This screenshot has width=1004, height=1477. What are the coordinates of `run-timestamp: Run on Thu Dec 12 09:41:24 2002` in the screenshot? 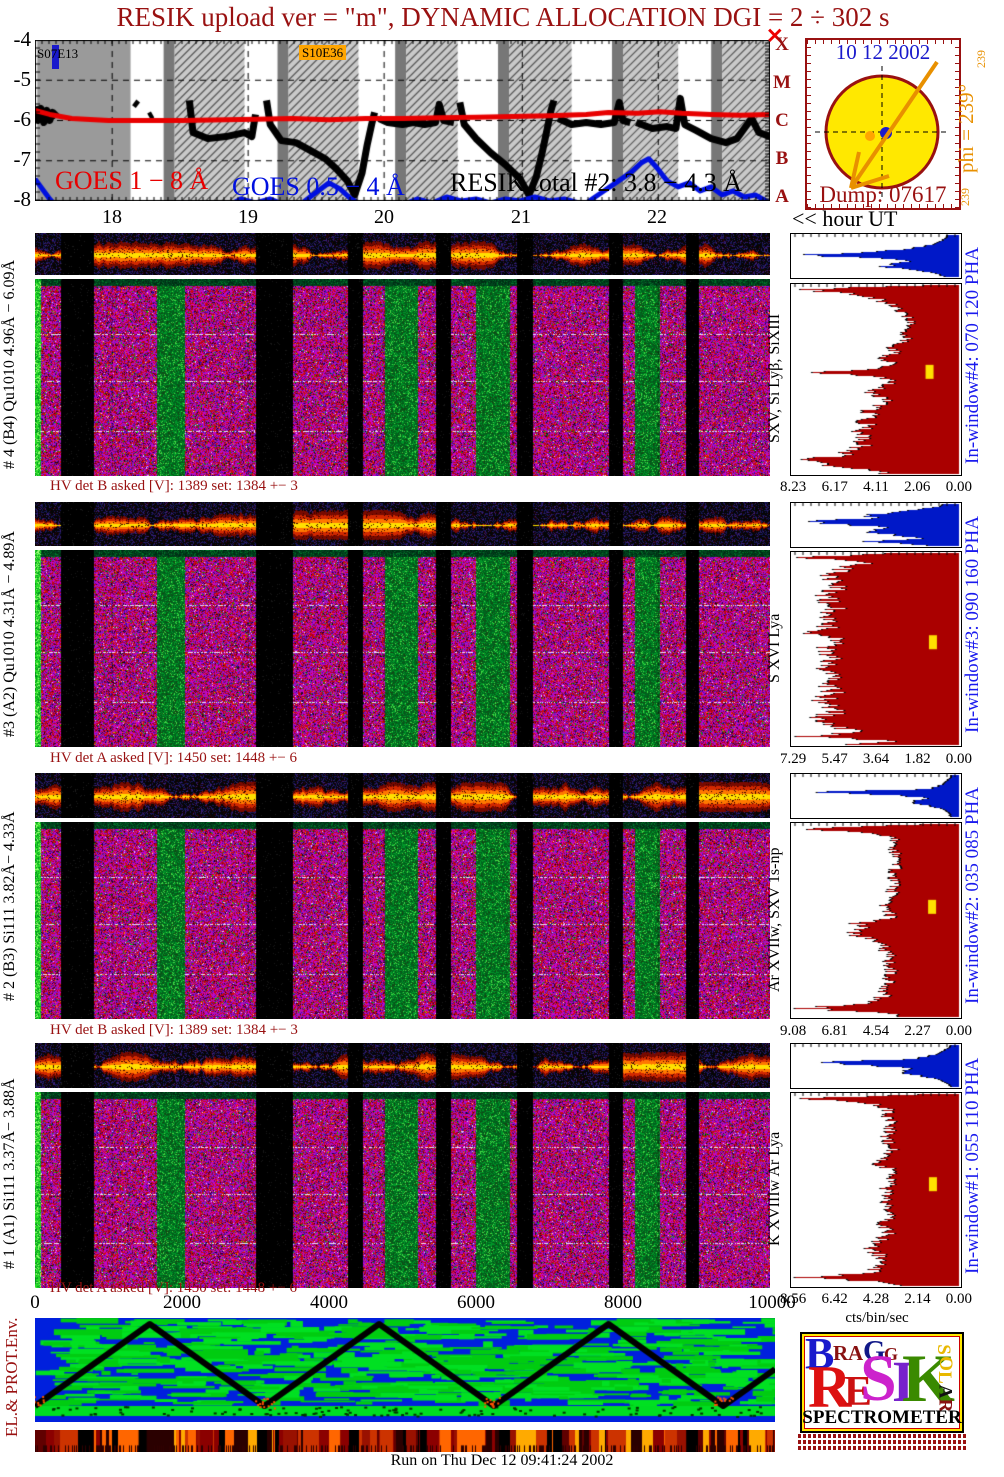 It's located at (502, 1460).